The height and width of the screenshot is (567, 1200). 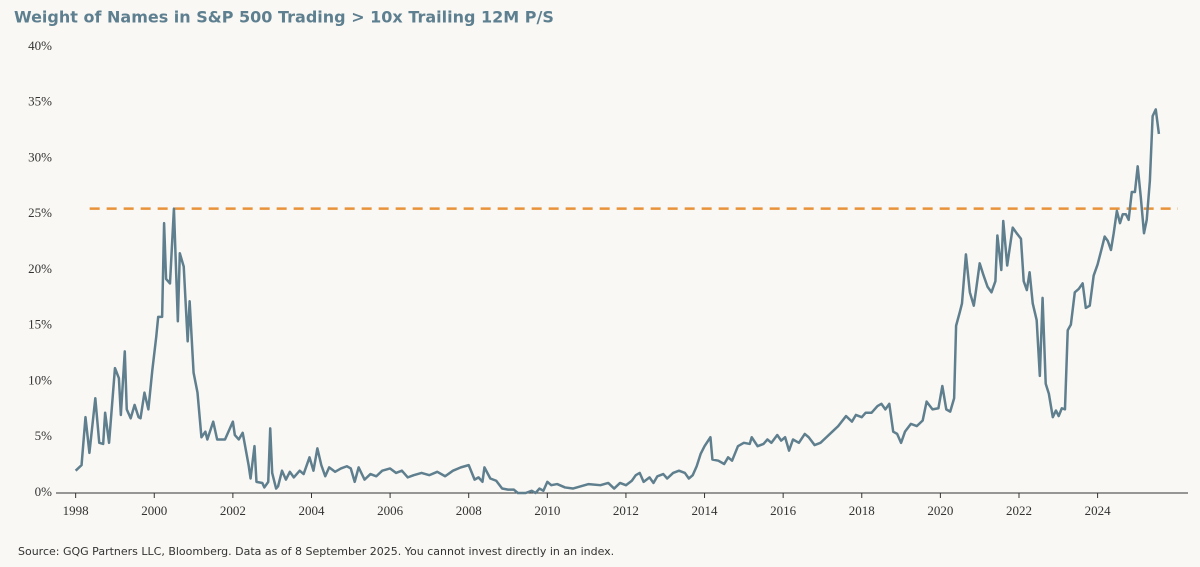 What do you see at coordinates (40, 45) in the screenshot?
I see `y-tick-label: 40%` at bounding box center [40, 45].